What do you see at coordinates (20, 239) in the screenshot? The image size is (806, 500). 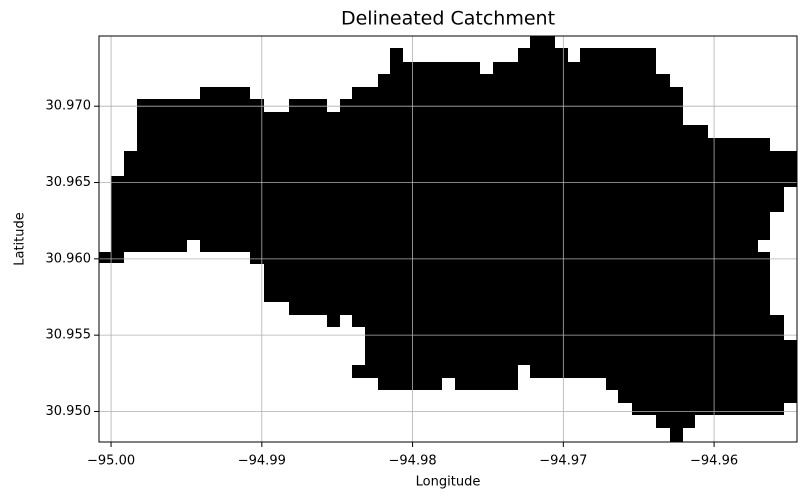 I see `y-axis-label: Latitude` at bounding box center [20, 239].